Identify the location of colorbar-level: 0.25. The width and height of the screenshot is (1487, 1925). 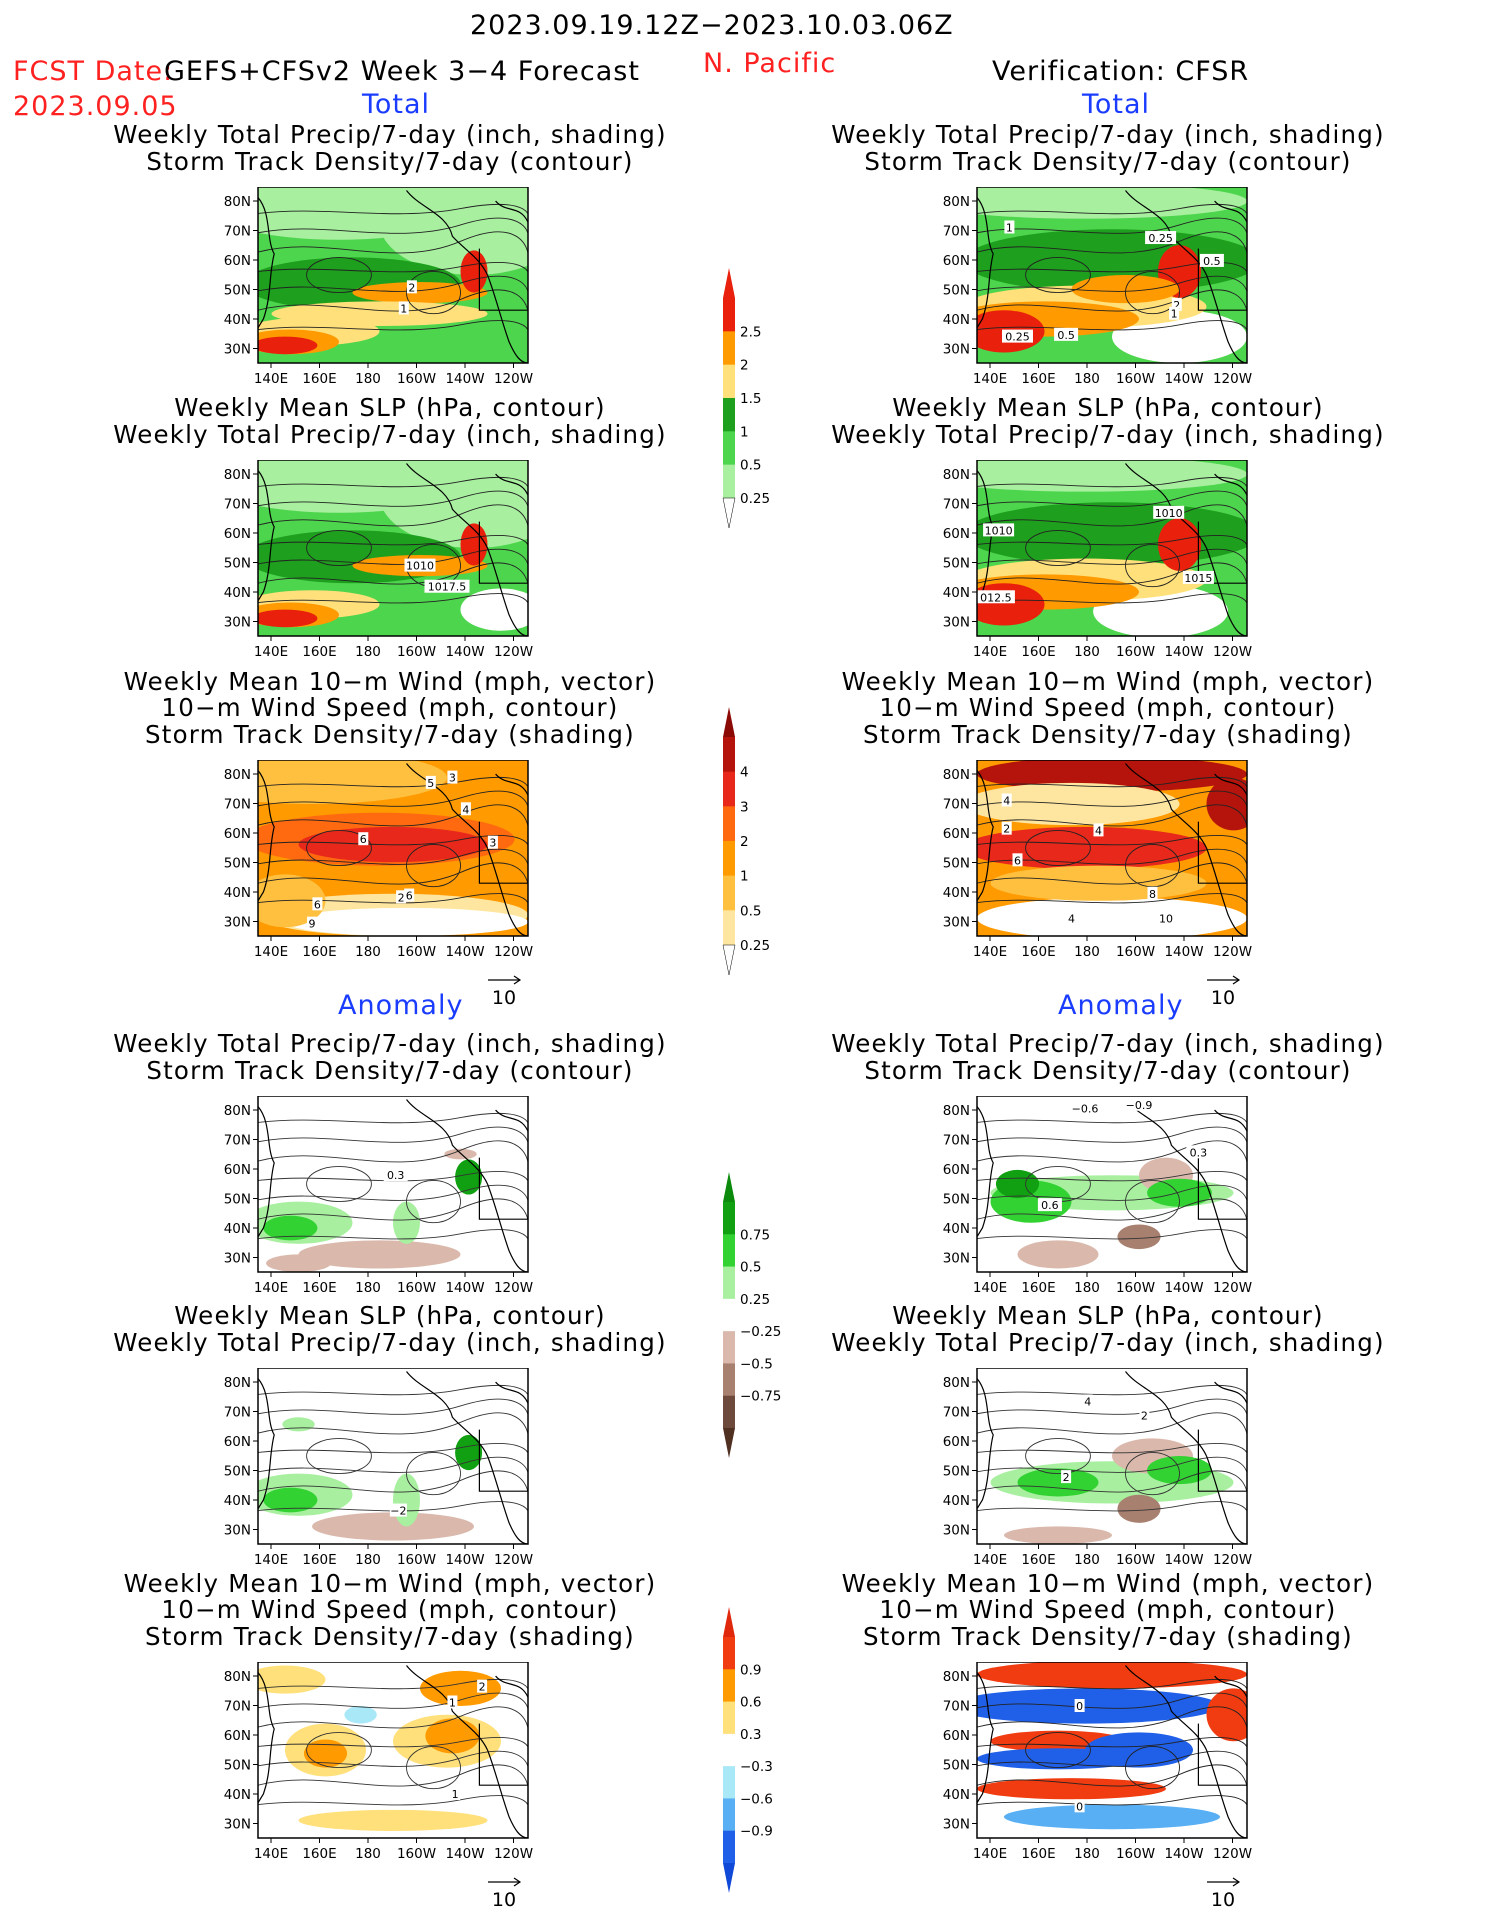
(755, 499).